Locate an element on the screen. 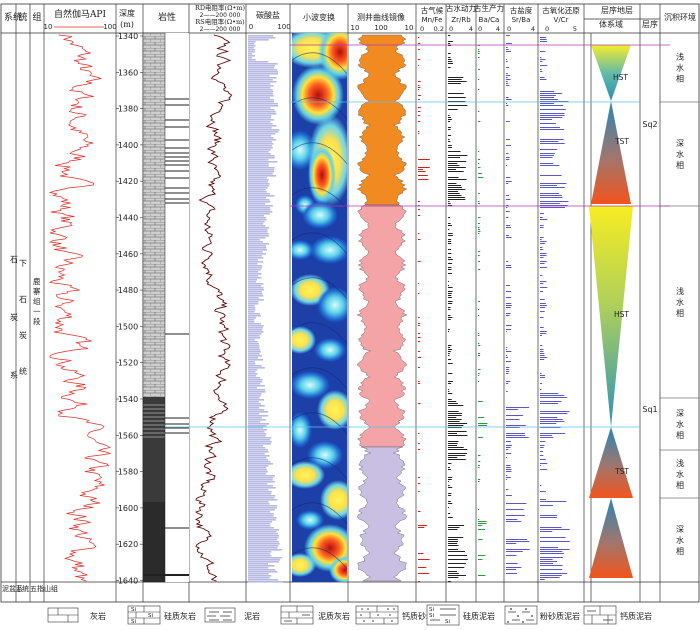 The height and width of the screenshot is (630, 700). carbonate-min: 0 is located at coordinates (251, 27).